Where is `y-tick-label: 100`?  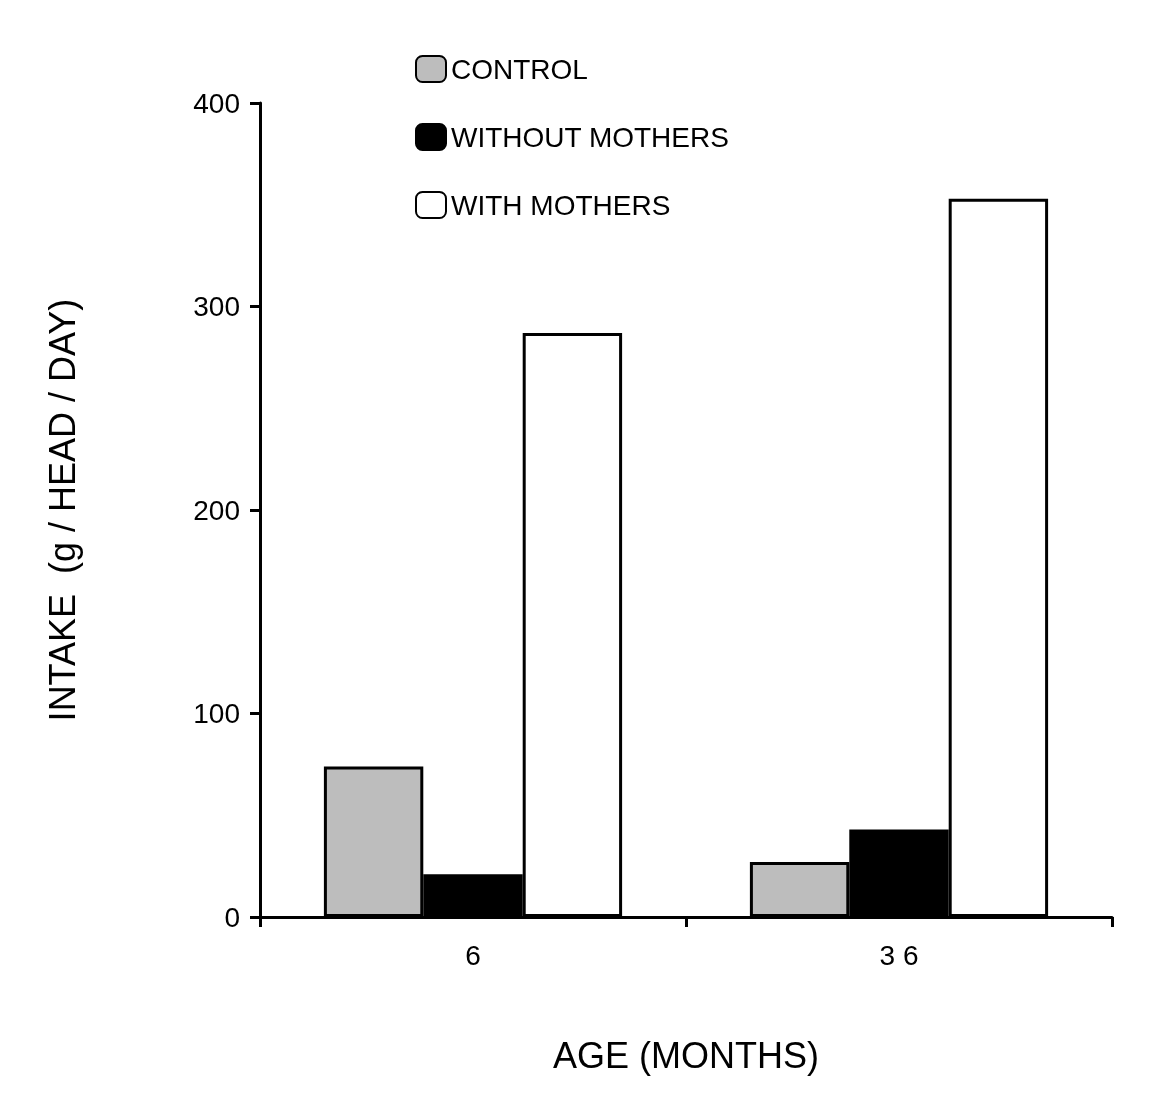
y-tick-label: 100 is located at coordinates (216, 713).